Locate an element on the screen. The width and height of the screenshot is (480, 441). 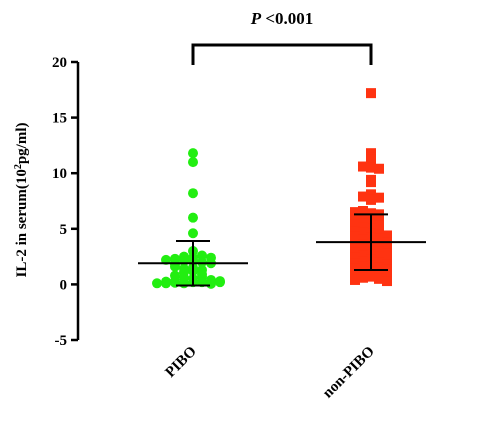
significance-annotation: P <0.001 is located at coordinates (282, 37).